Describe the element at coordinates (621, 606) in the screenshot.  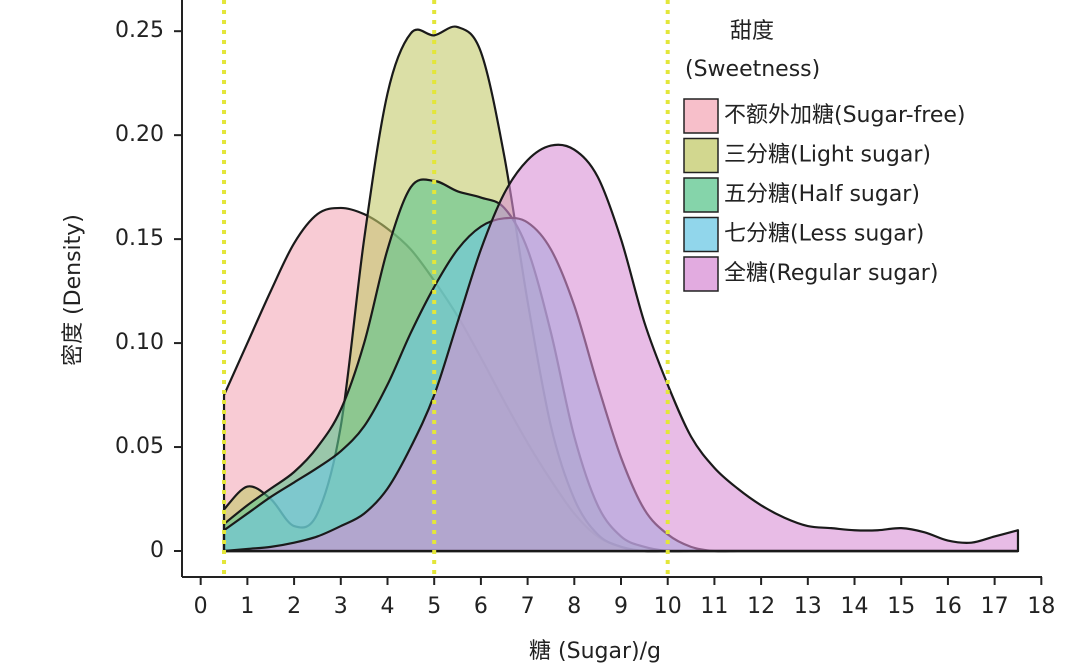
I see `x-tick-label: 9` at that location.